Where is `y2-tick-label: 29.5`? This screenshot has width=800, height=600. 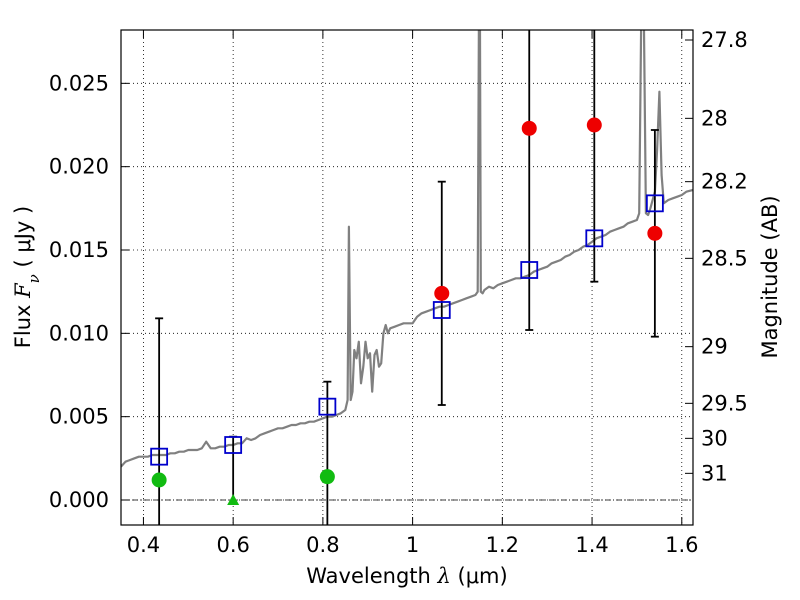 y2-tick-label: 29.5 is located at coordinates (724, 403).